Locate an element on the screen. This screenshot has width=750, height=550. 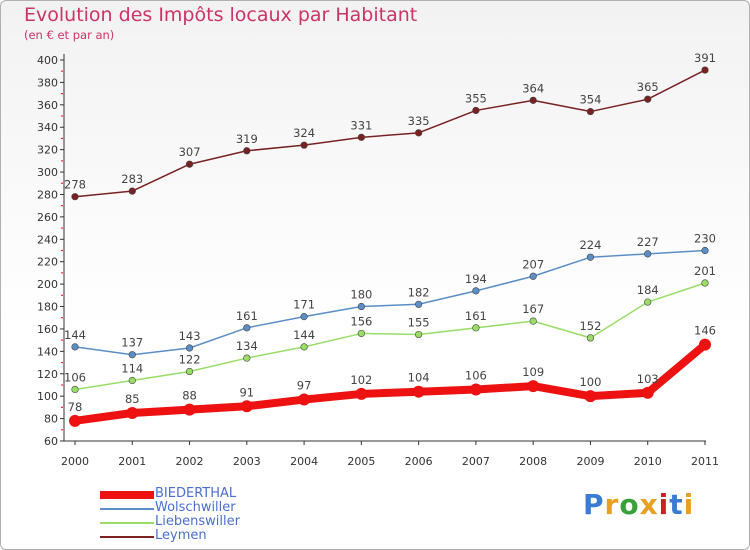
logo-letter: r is located at coordinates (612, 504).